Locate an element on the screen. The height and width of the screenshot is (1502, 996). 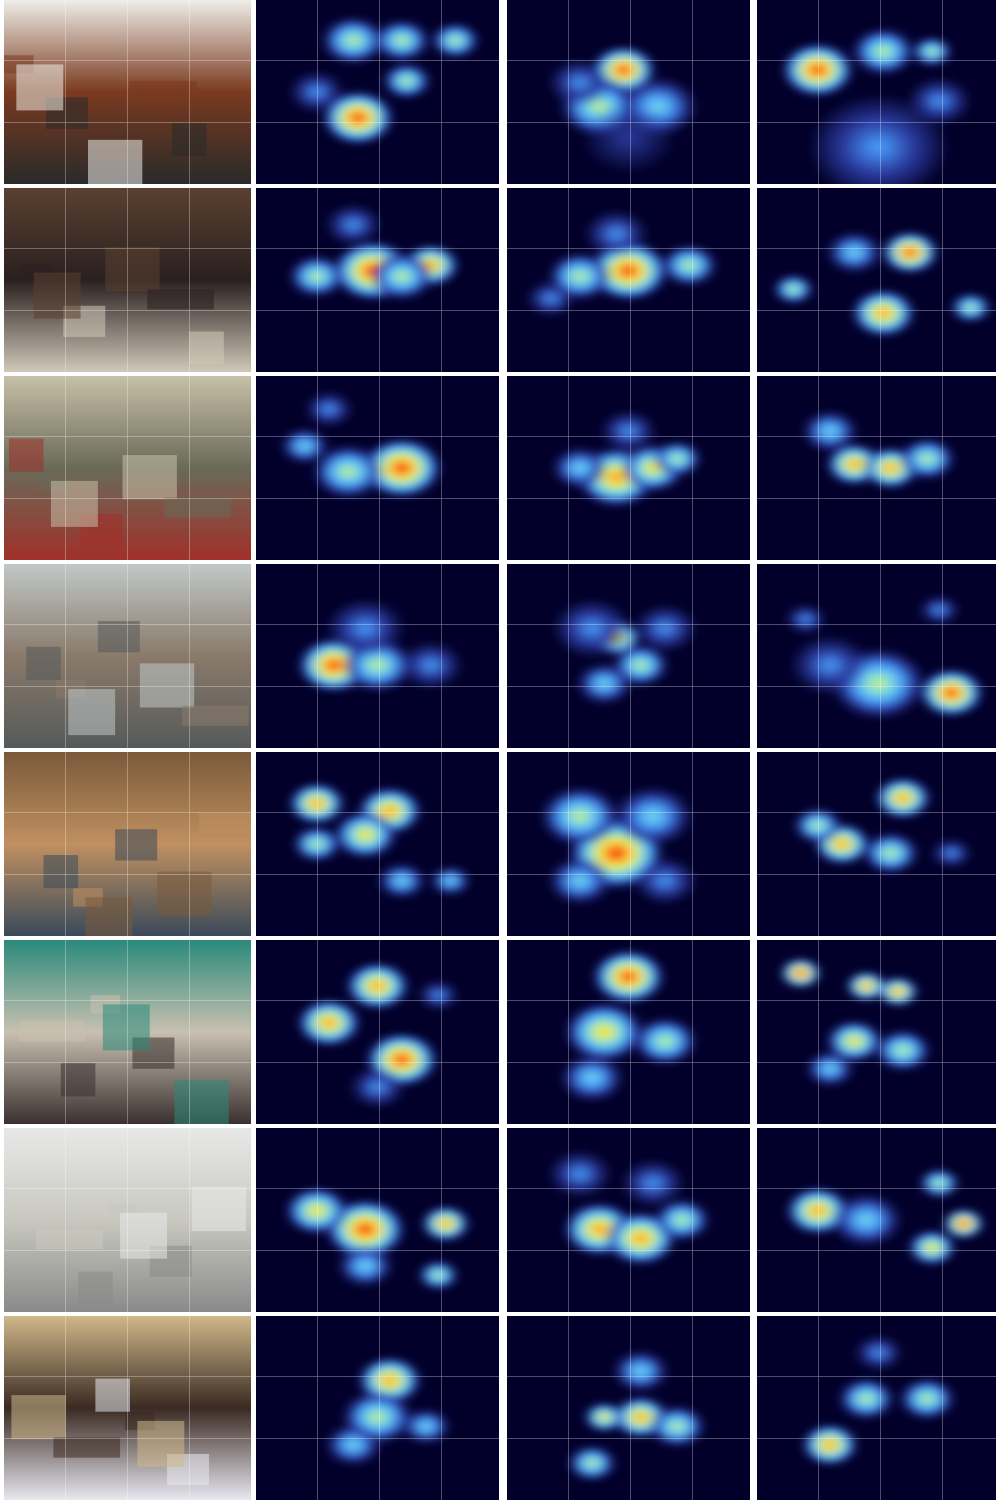
saliency-map-row6-col2 is located at coordinates (377, 1032).